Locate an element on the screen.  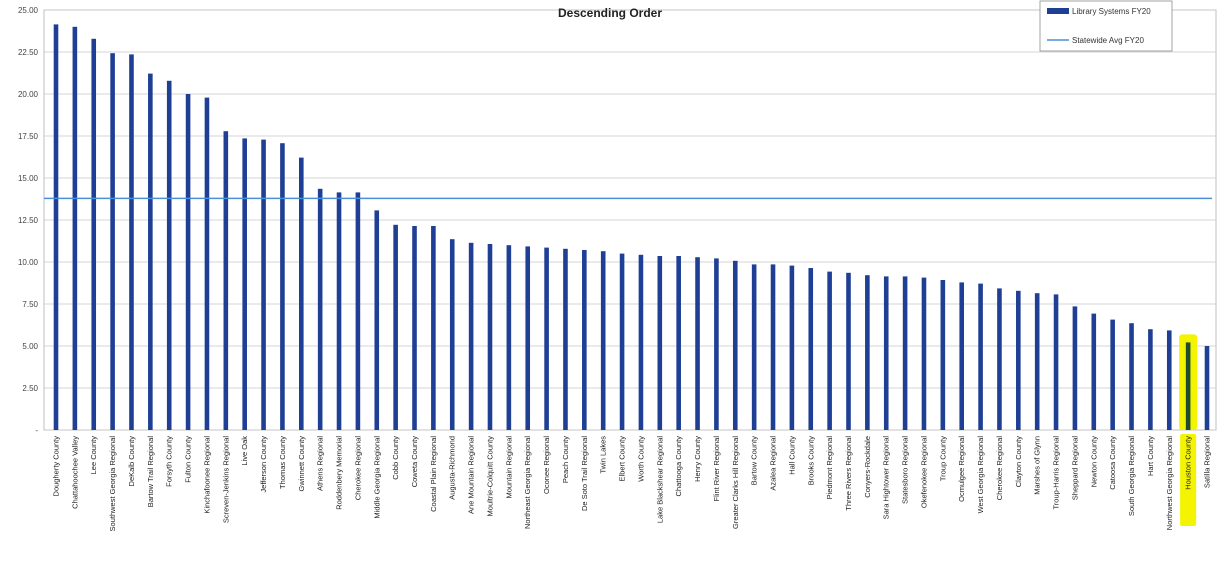
legend-label-series: Library Systems FY20 is located at coordinates (1111, 11).